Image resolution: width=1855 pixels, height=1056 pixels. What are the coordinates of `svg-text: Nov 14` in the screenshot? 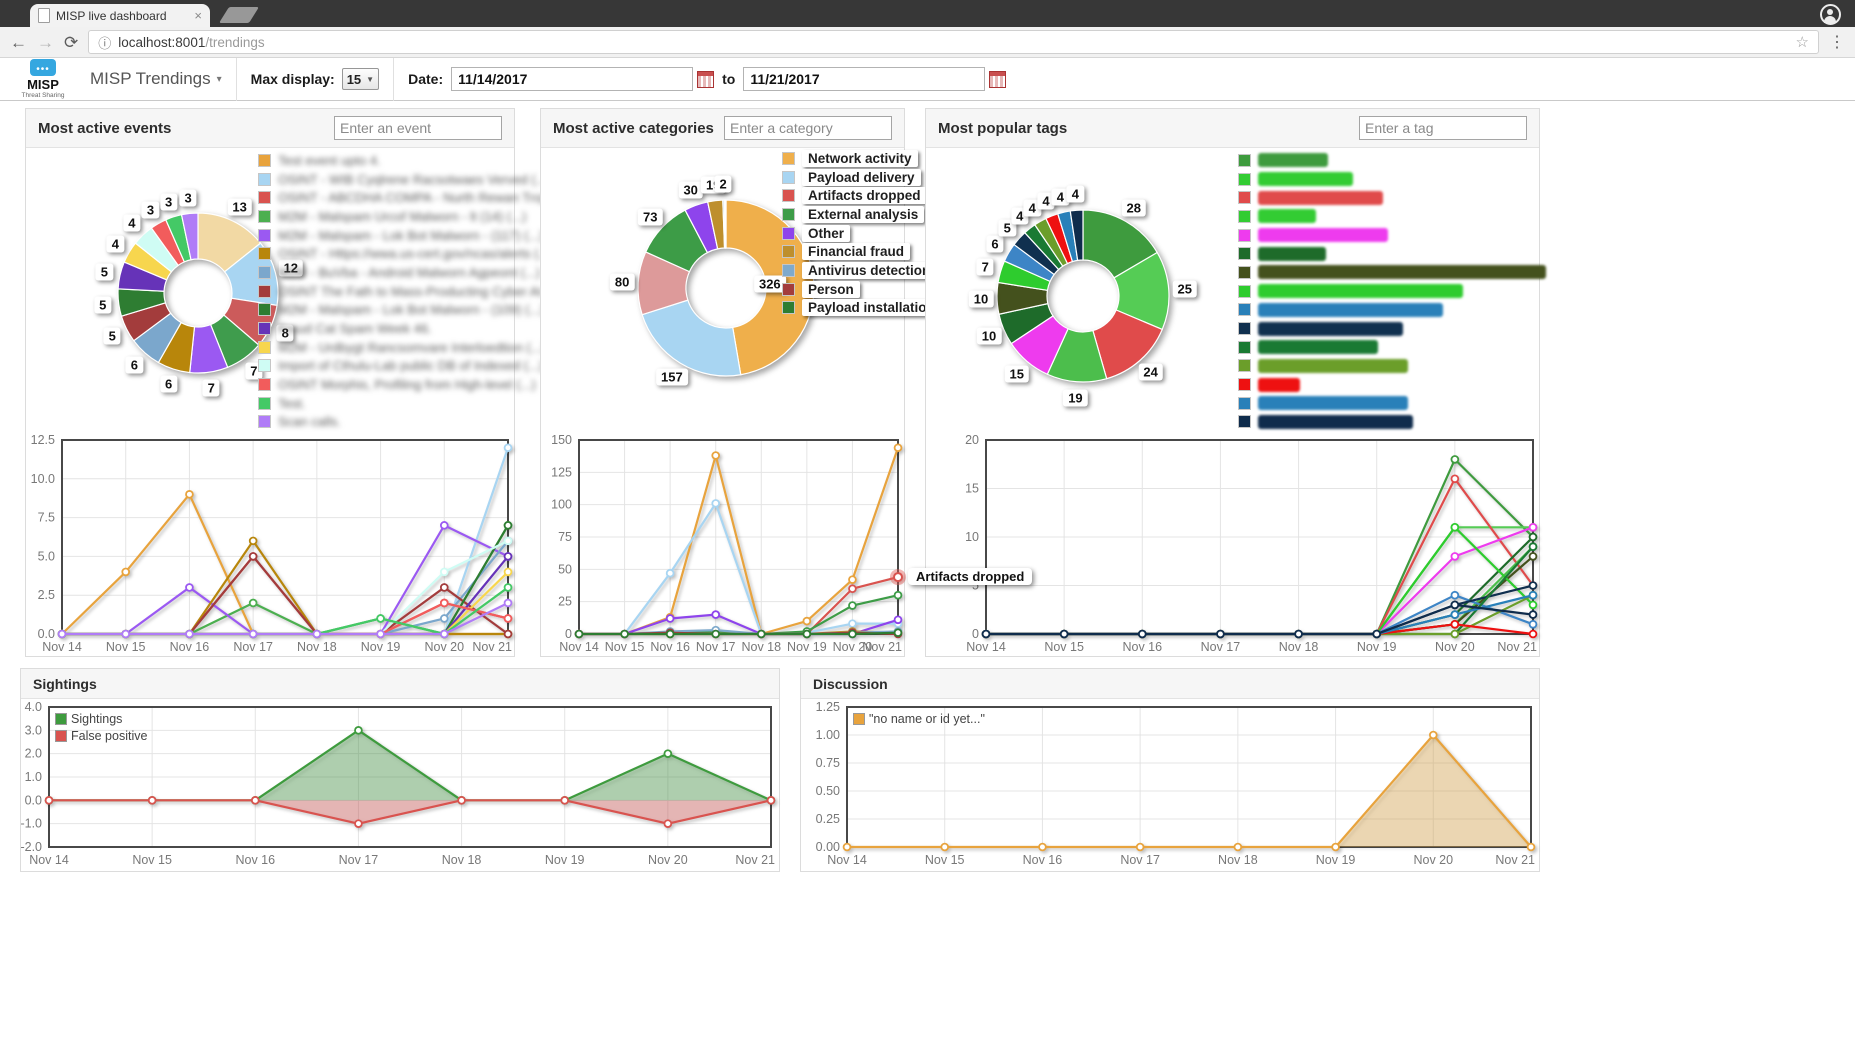 It's located at (49, 860).